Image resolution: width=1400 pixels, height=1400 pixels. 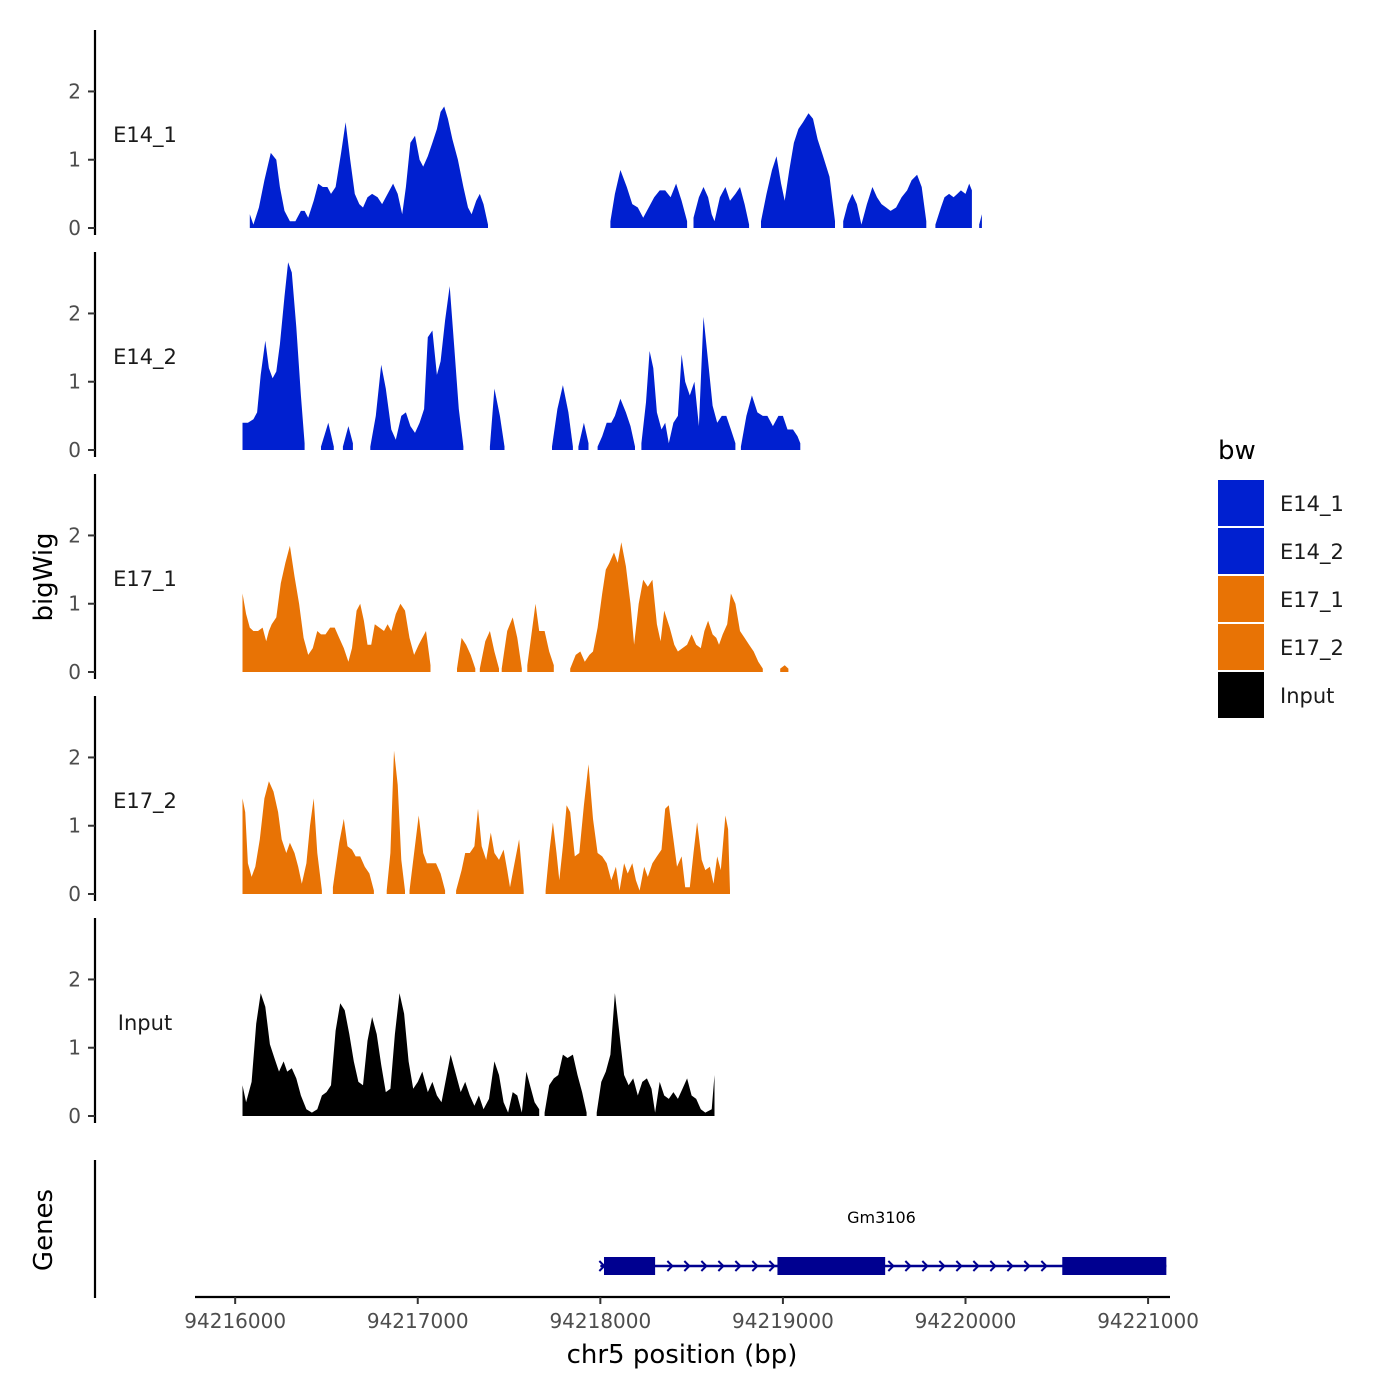 I want to click on track-label: E17_2, so click(x=145, y=801).